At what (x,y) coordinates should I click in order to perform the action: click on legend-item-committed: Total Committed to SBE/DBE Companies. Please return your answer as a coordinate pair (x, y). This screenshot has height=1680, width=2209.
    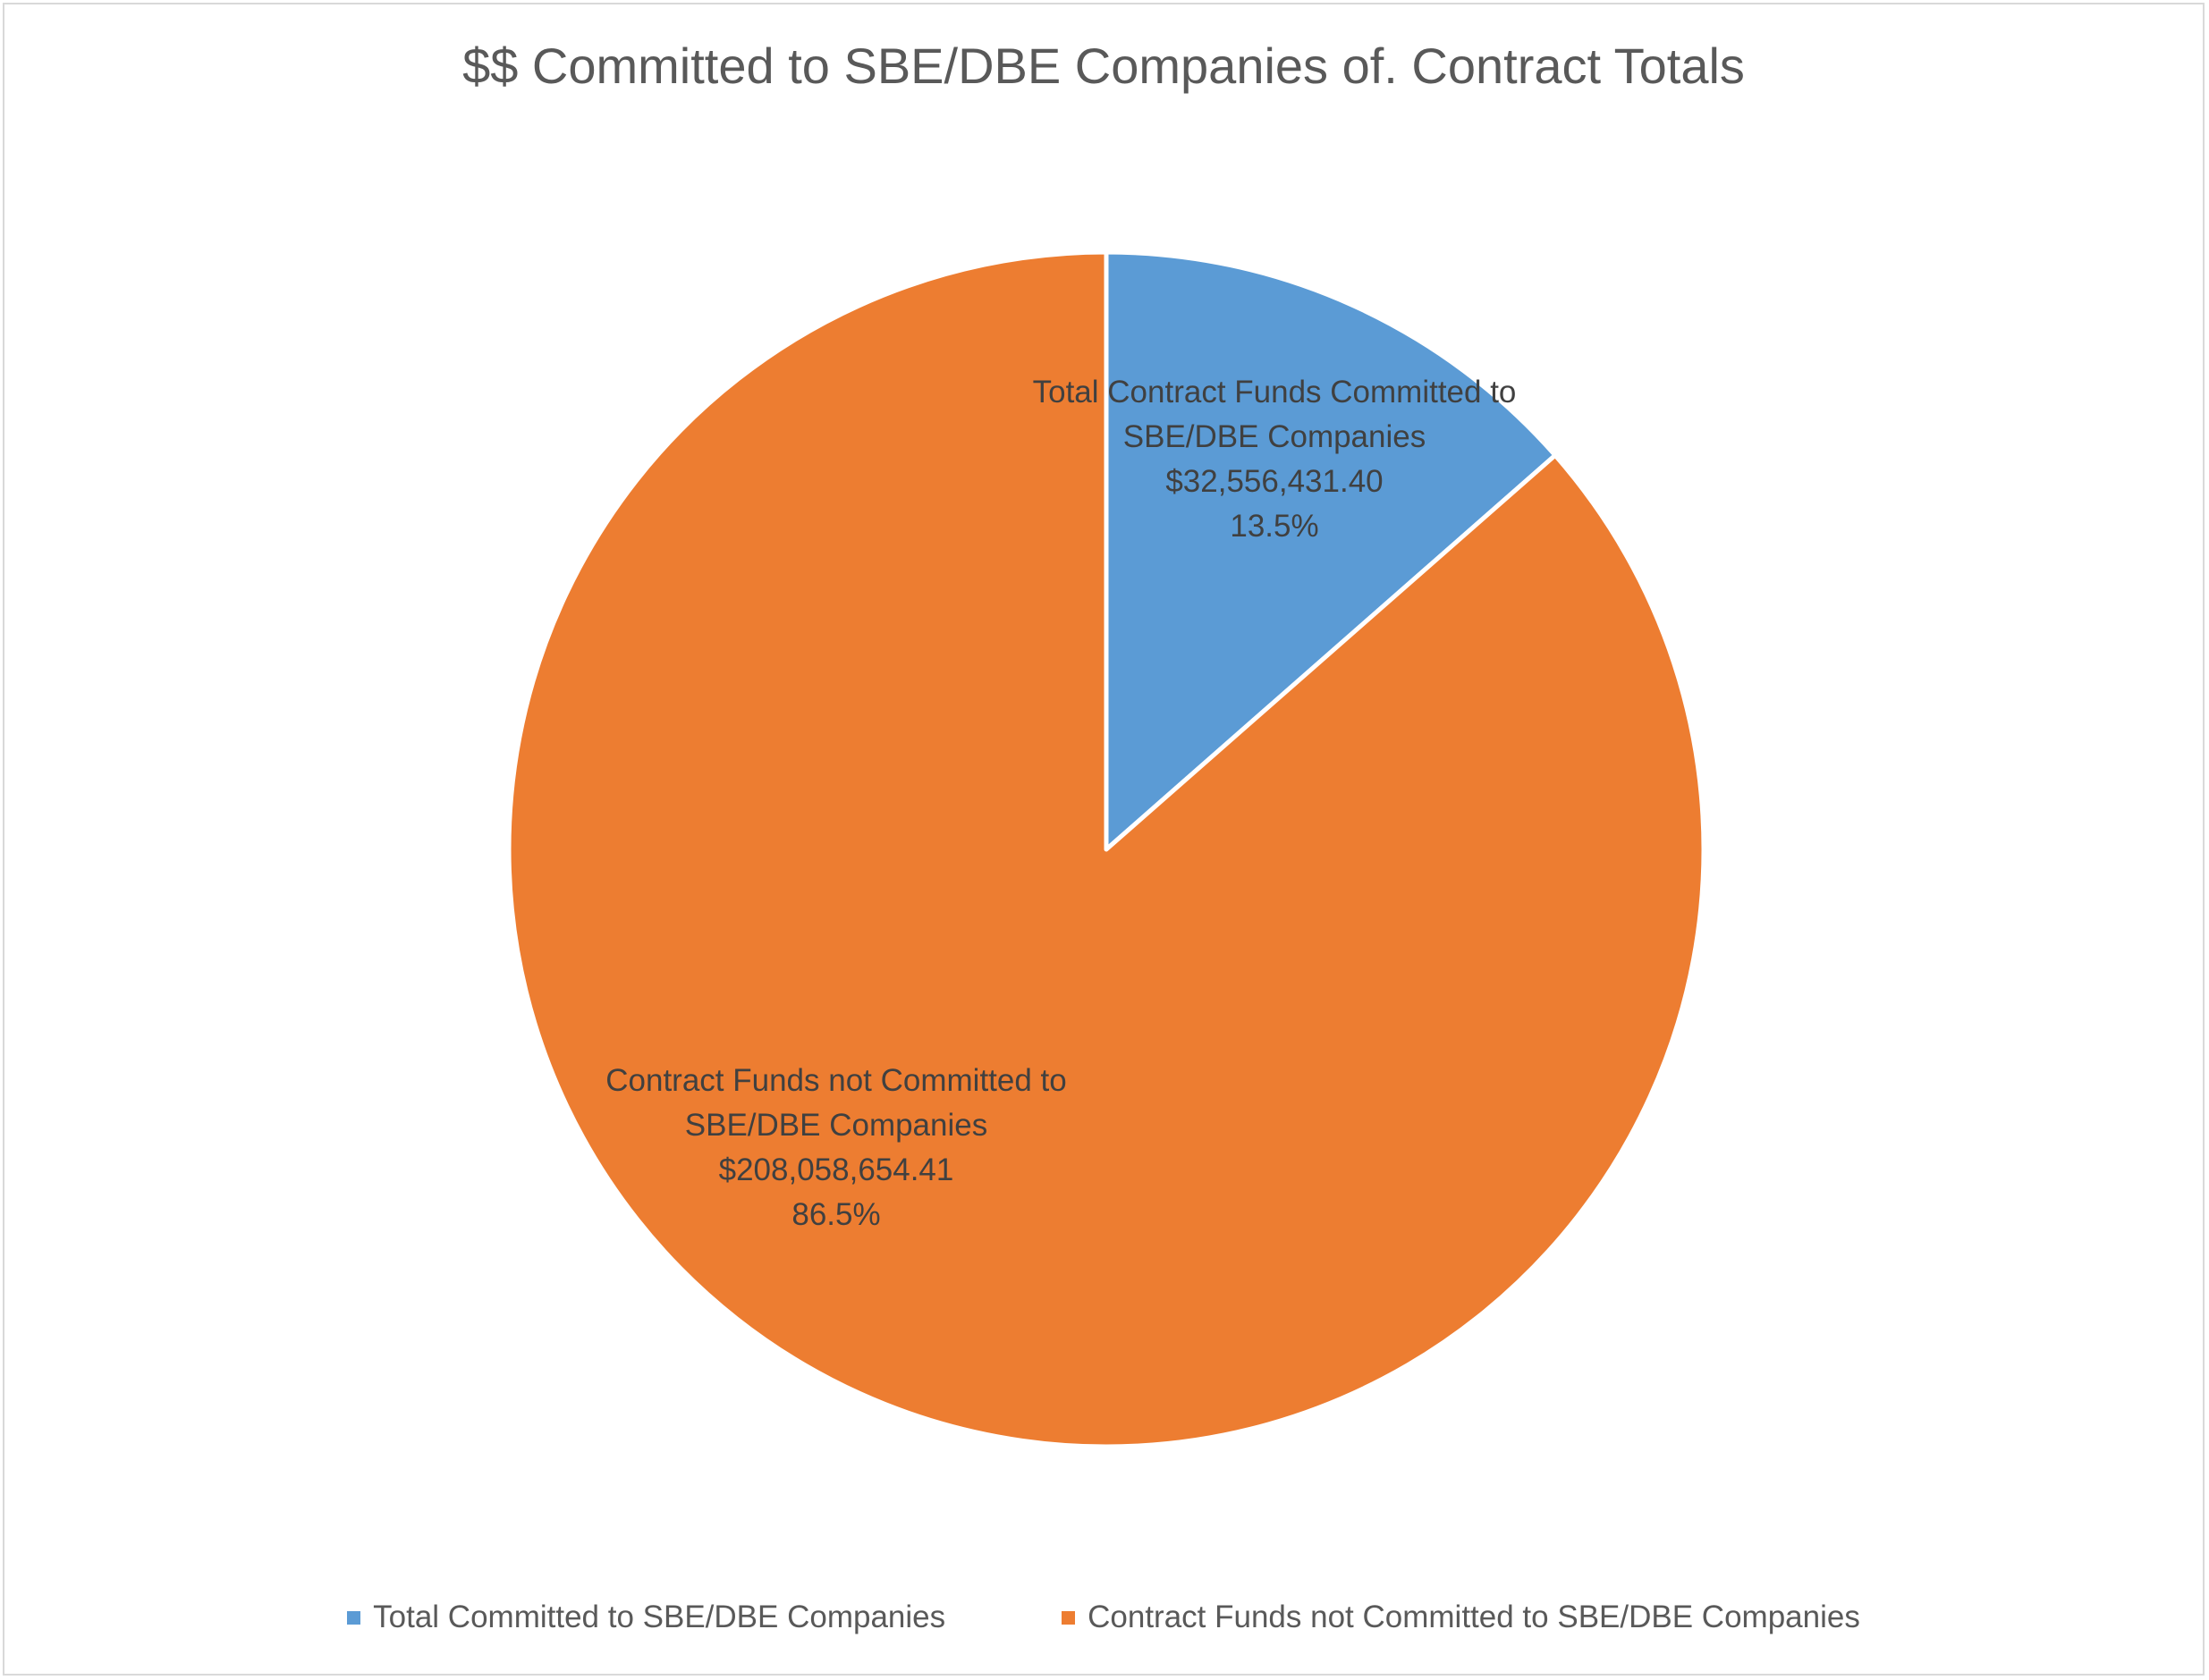
    Looking at the image, I should click on (646, 1617).